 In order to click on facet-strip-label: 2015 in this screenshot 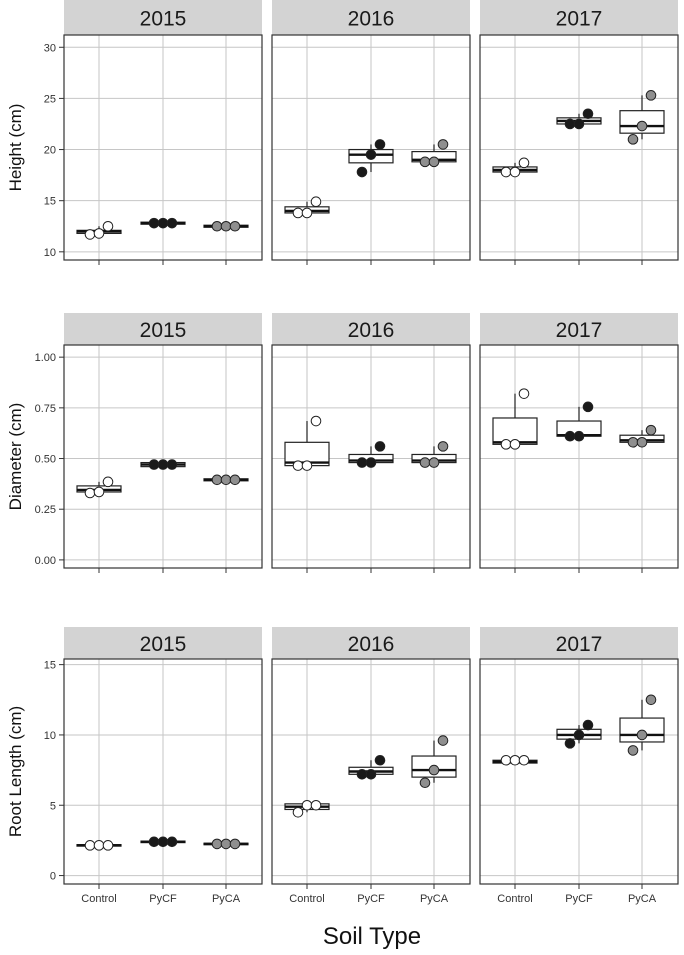, I will do `click(163, 644)`.